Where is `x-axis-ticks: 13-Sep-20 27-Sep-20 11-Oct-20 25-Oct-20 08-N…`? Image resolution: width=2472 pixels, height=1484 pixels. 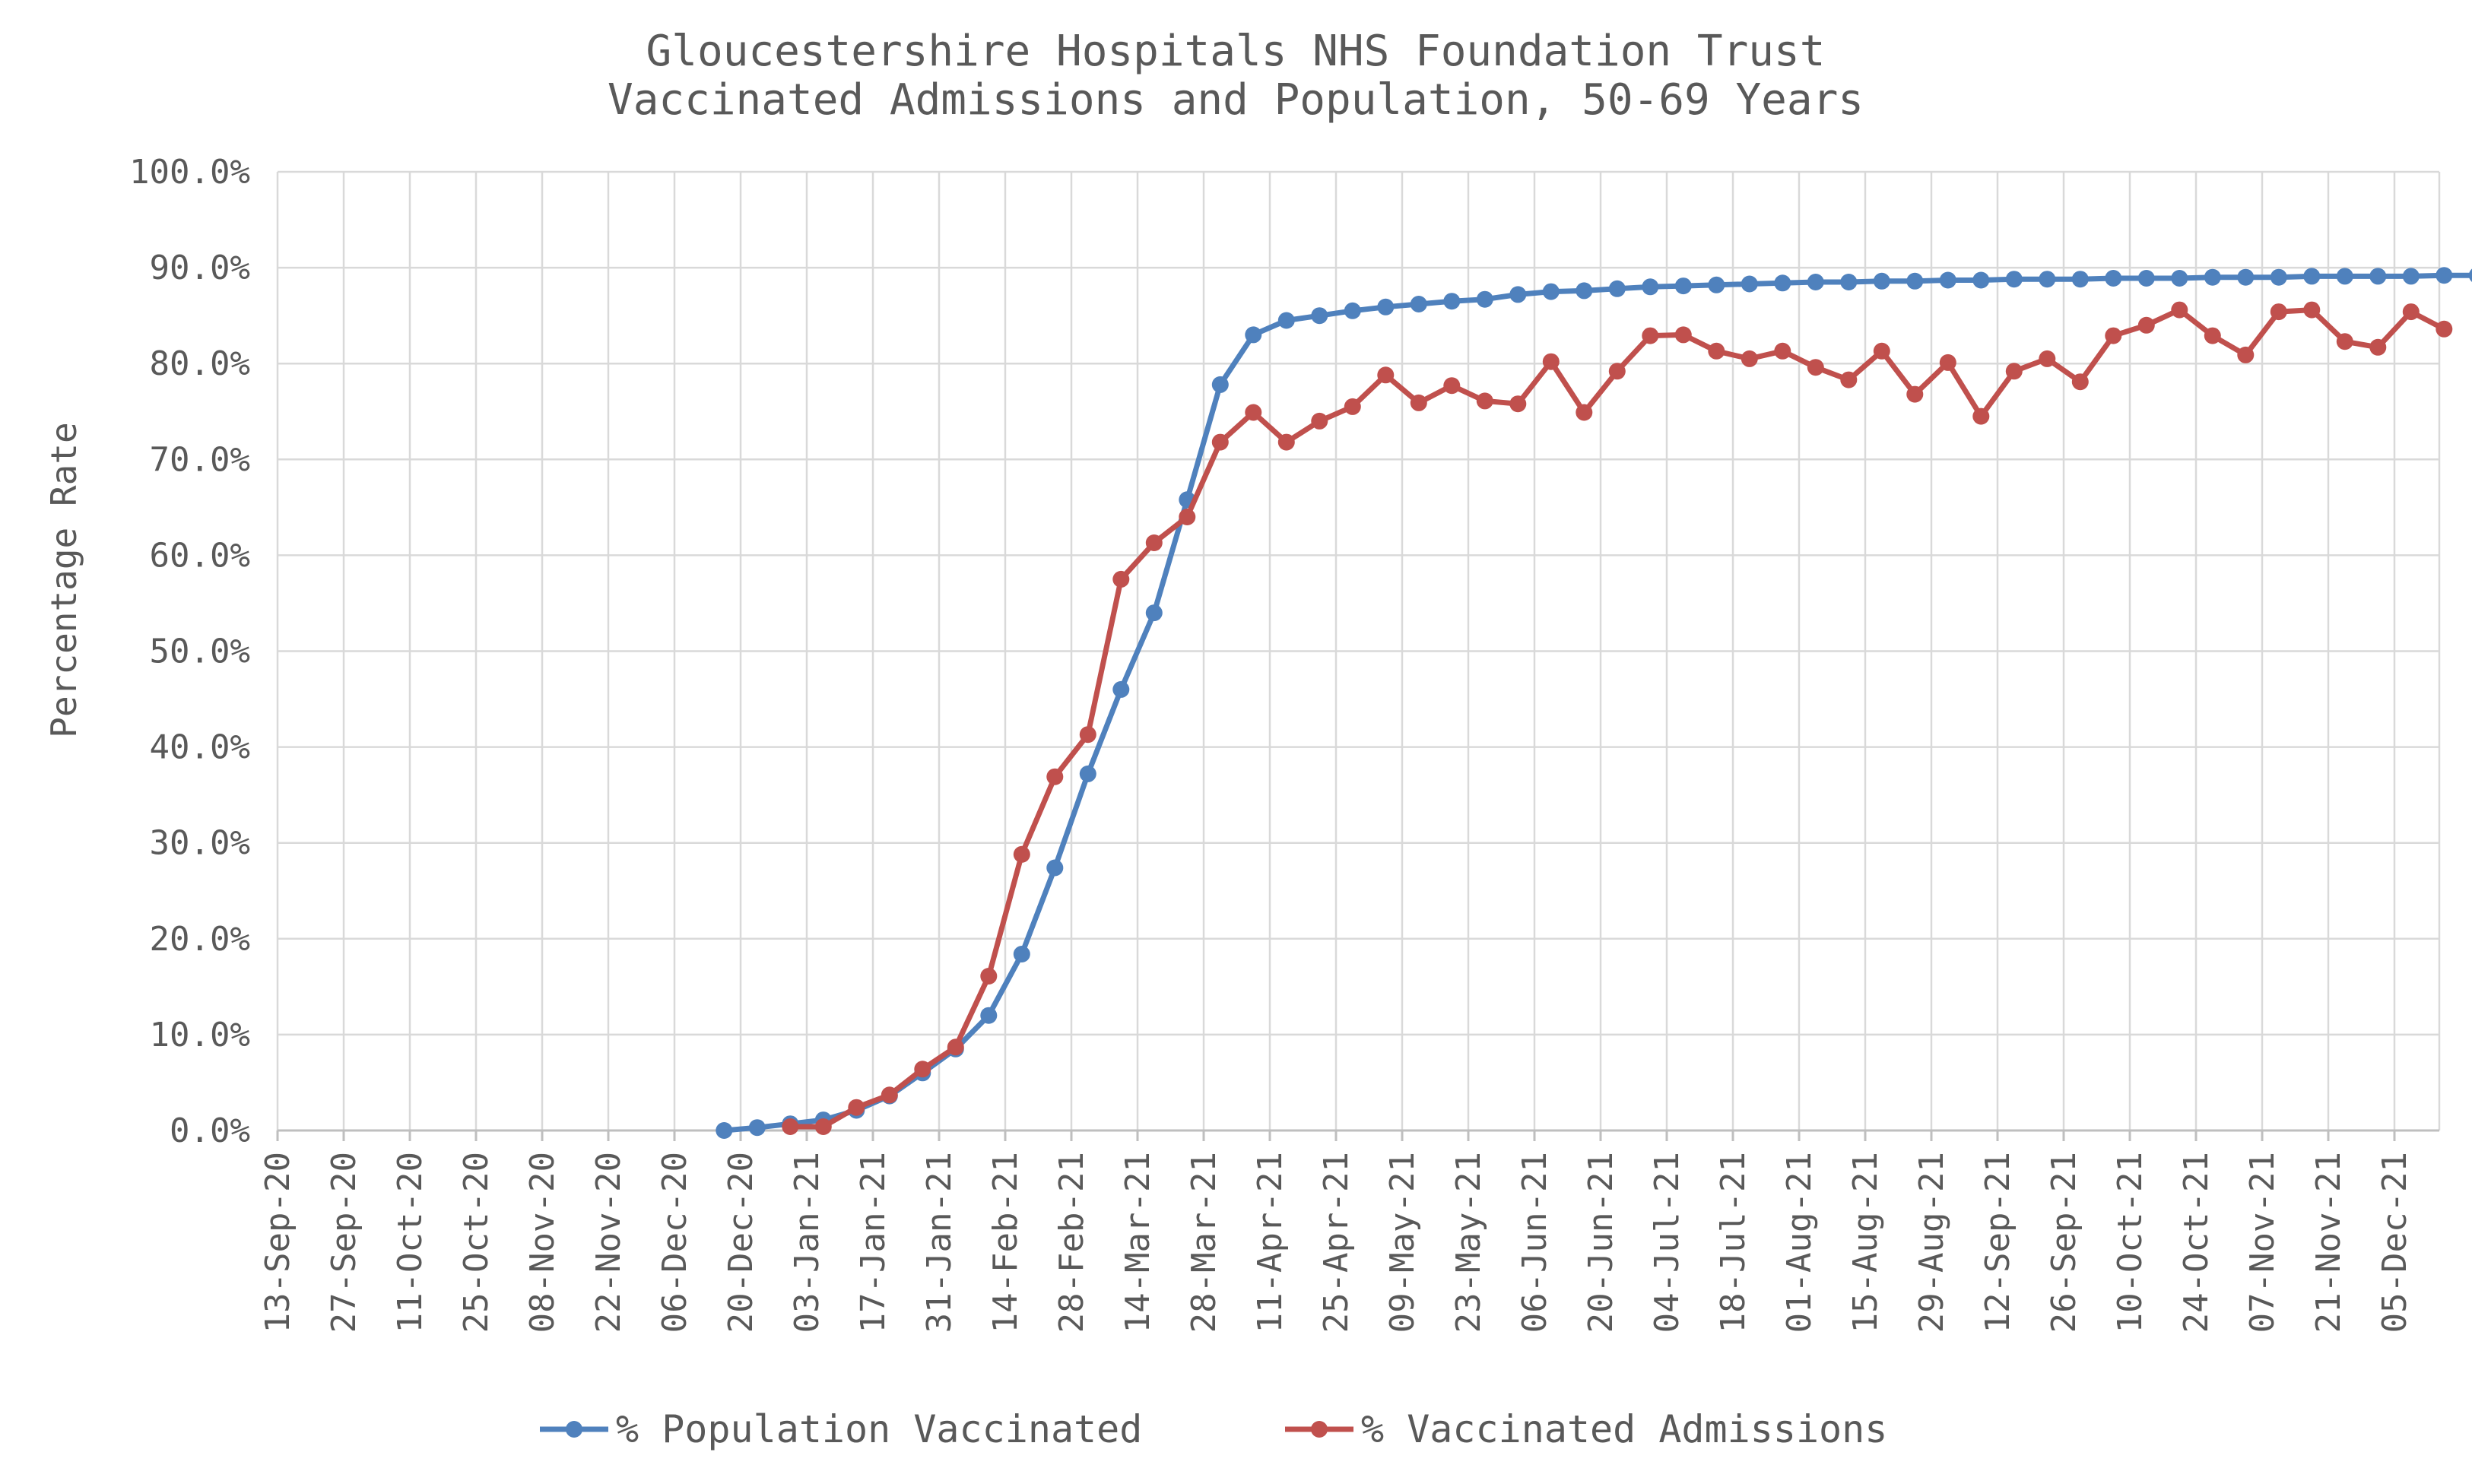 x-axis-ticks: 13-Sep-20 27-Sep-20 11-Oct-20 25-Oct-20 08-N… is located at coordinates (1337, 1242).